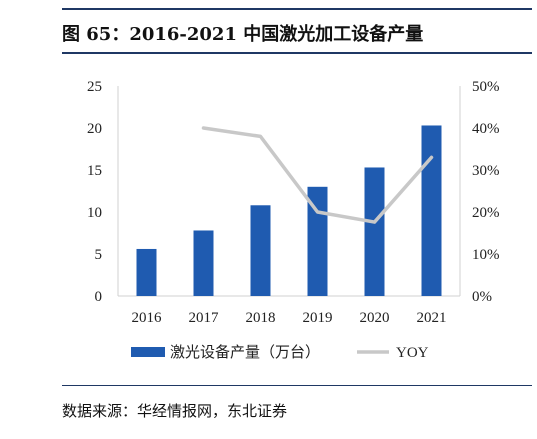 This screenshot has height=439, width=537. Describe the element at coordinates (486, 213) in the screenshot. I see `y-right-tick-label: 20%` at that location.